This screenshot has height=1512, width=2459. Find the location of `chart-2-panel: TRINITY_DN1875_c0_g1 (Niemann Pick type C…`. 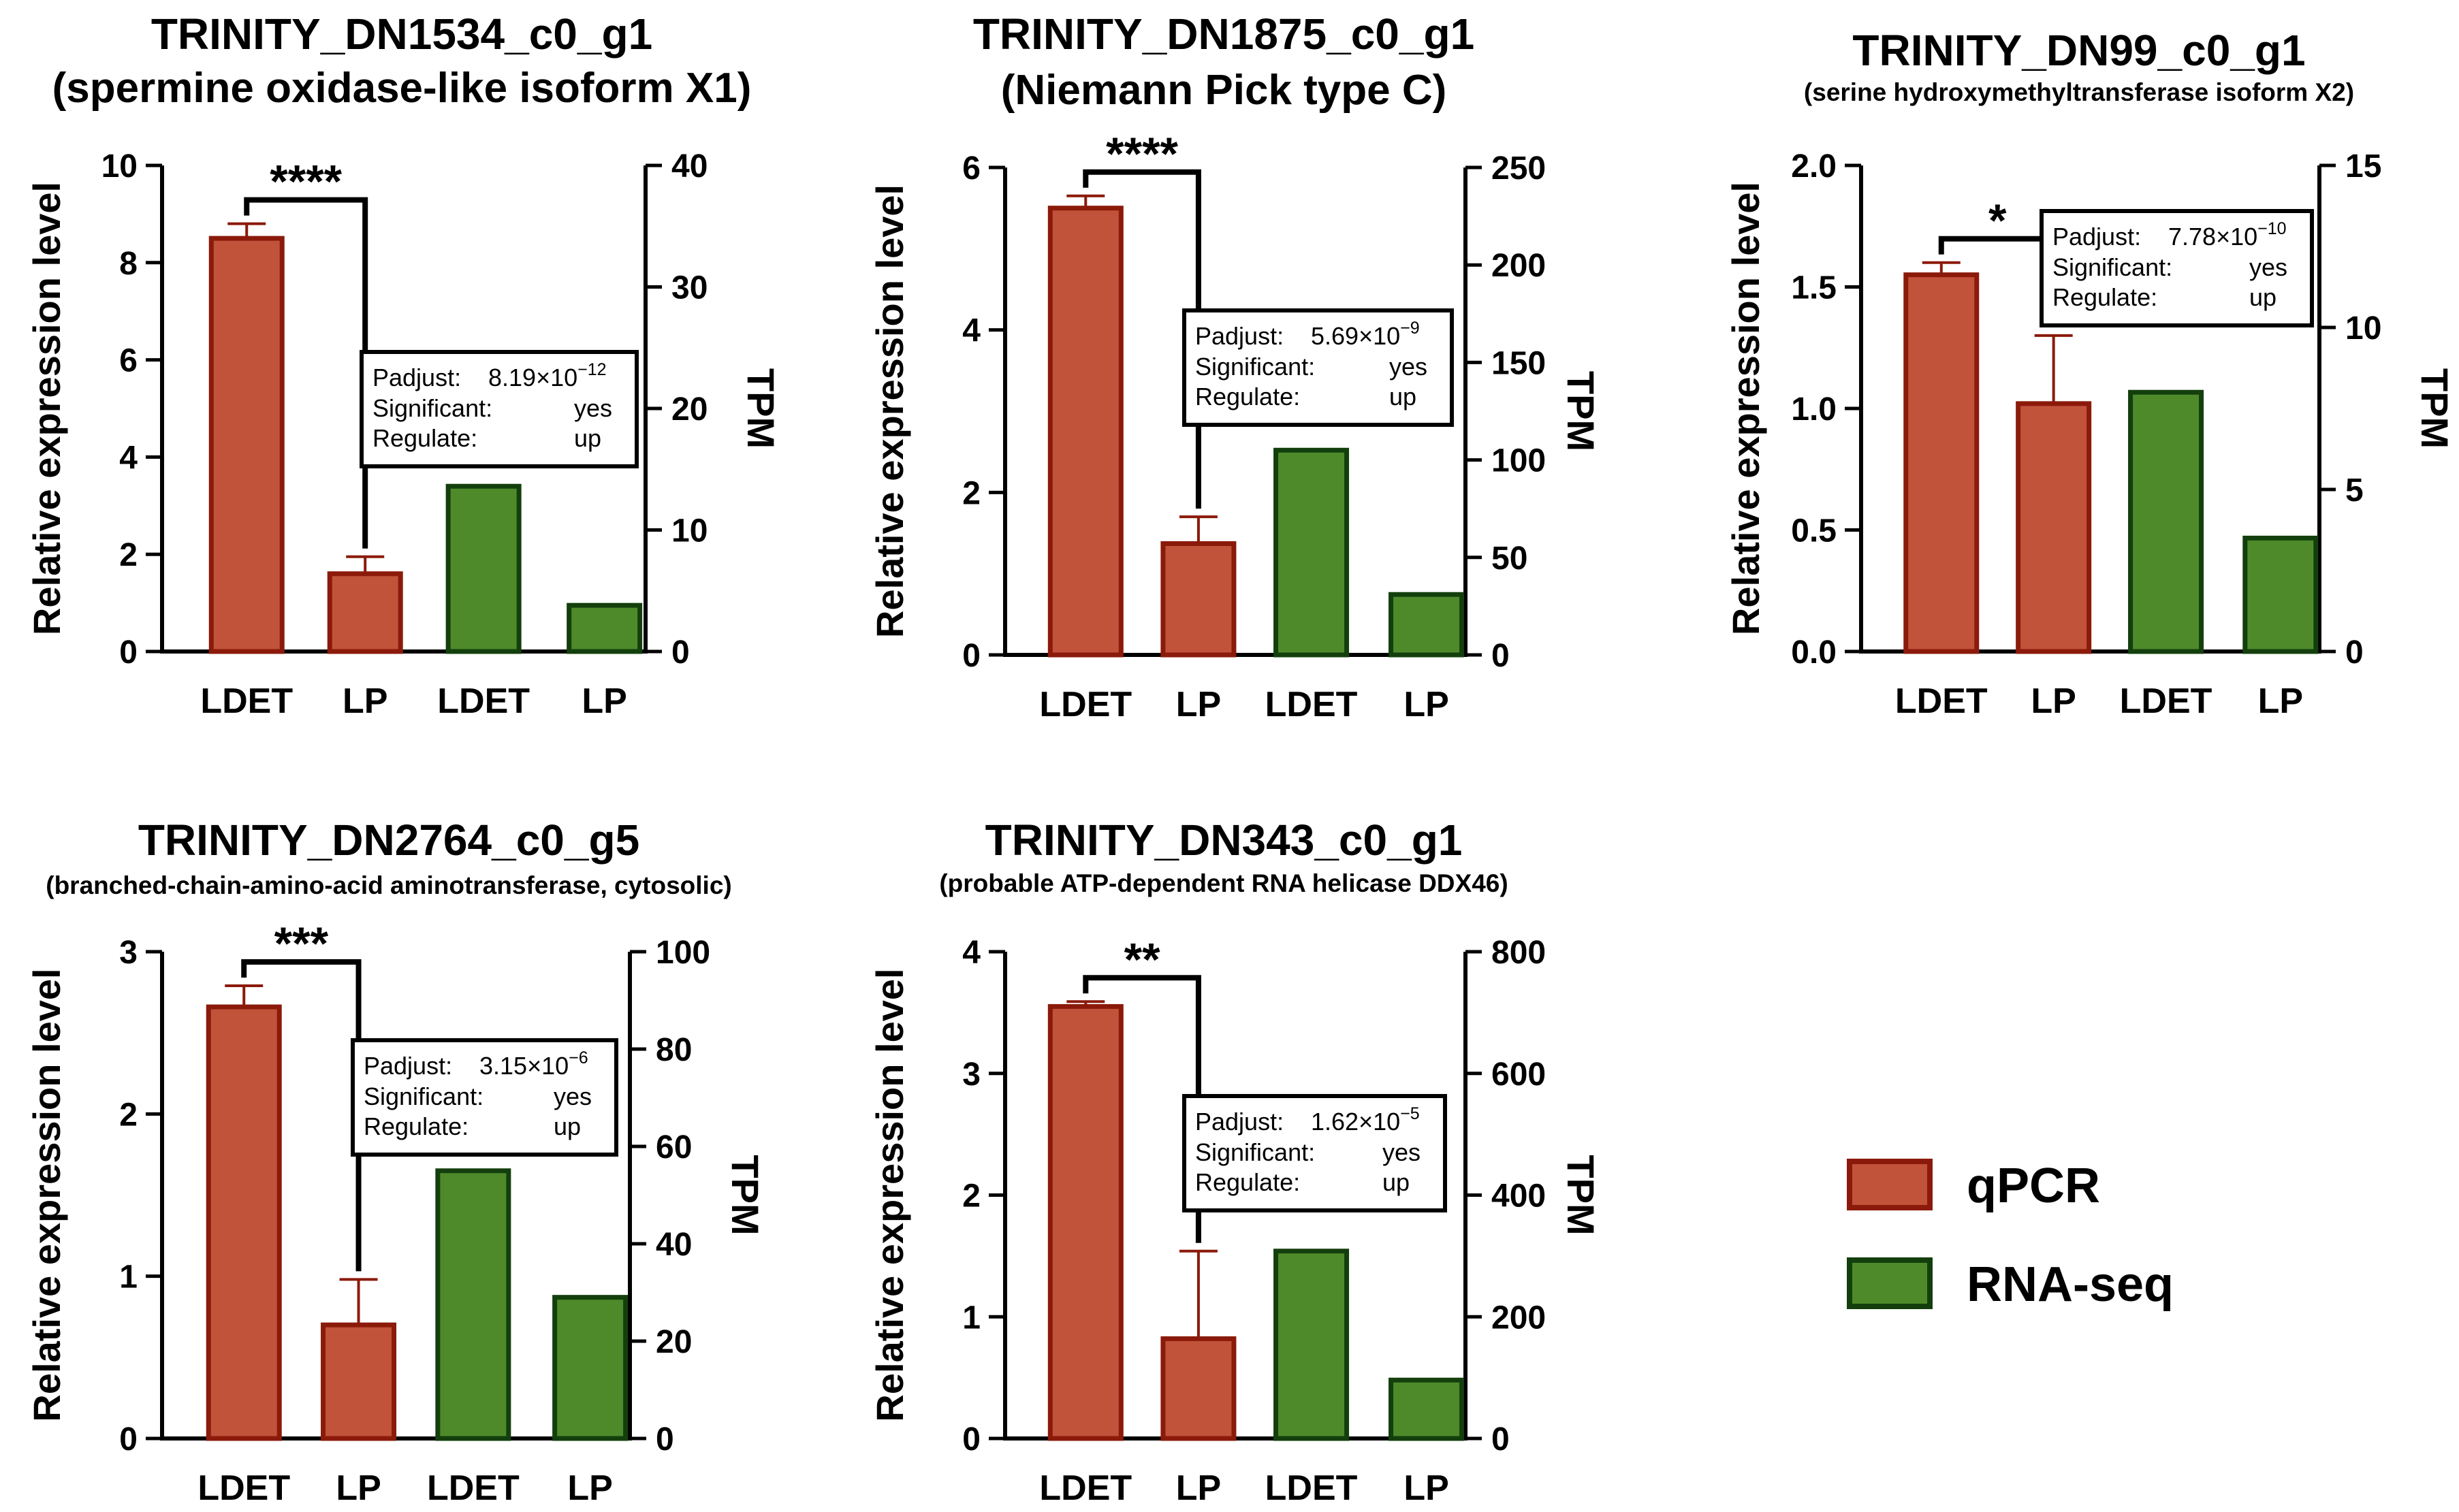

chart-2-panel: TRINITY_DN1875_c0_g1 (Niemann Pick type C… is located at coordinates (1235, 367).